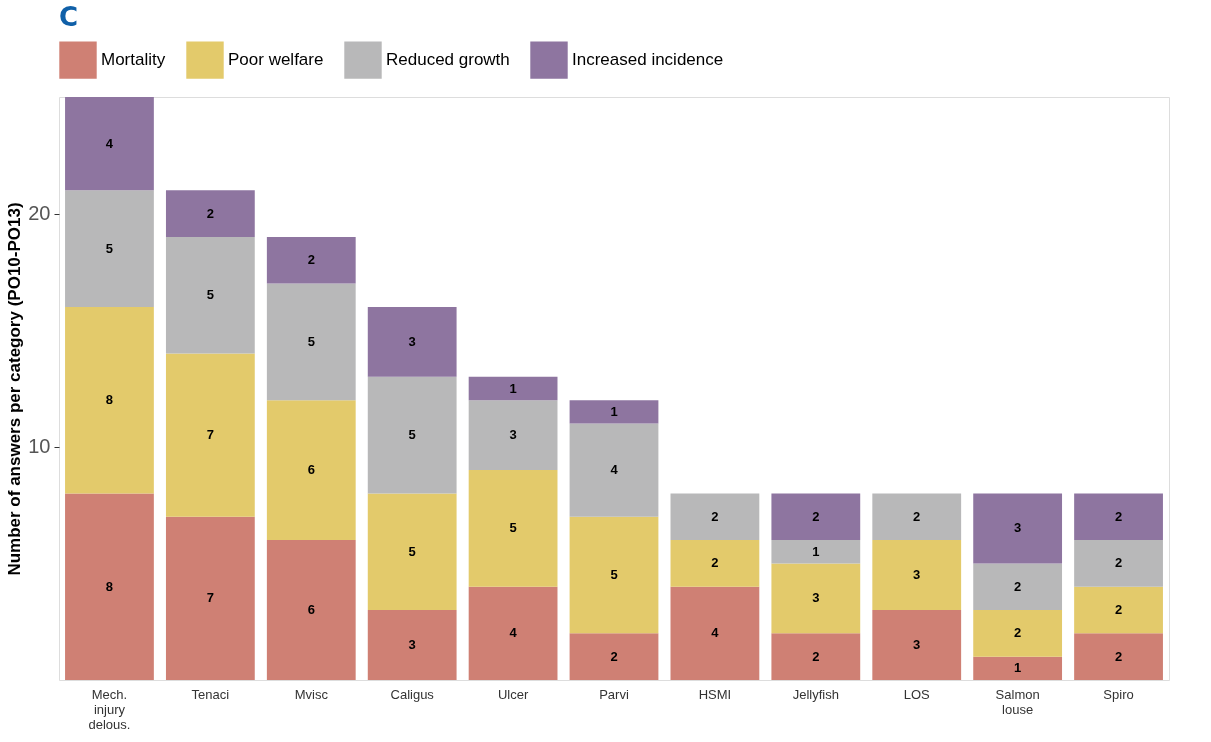  Describe the element at coordinates (311, 694) in the screenshot. I see `x-tick-label: Mvisc` at that location.